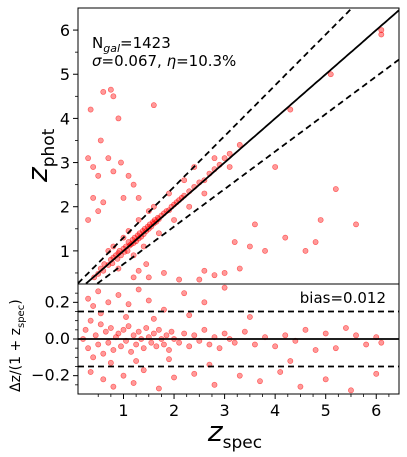 The width and height of the screenshot is (407, 457). I want to click on dz-label: Δz/(1 + z, so click(16, 360).